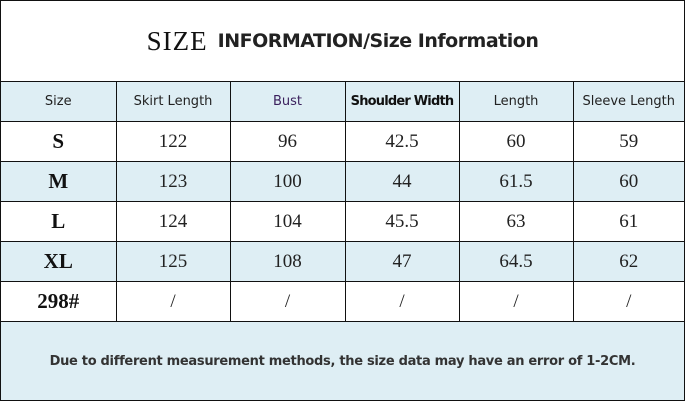 Image resolution: width=685 pixels, height=401 pixels. I want to click on size-label: S, so click(59, 141).